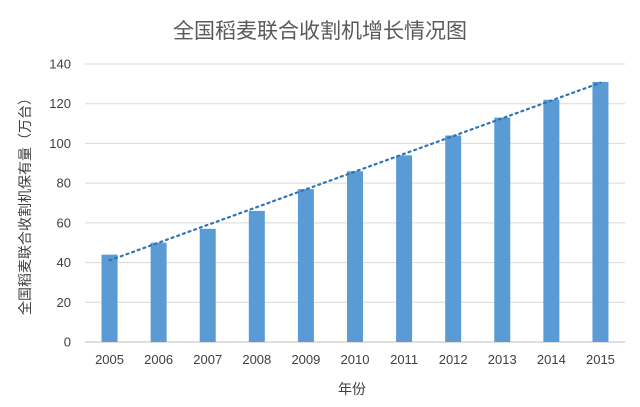  What do you see at coordinates (158, 292) in the screenshot?
I see `bar-2006` at bounding box center [158, 292].